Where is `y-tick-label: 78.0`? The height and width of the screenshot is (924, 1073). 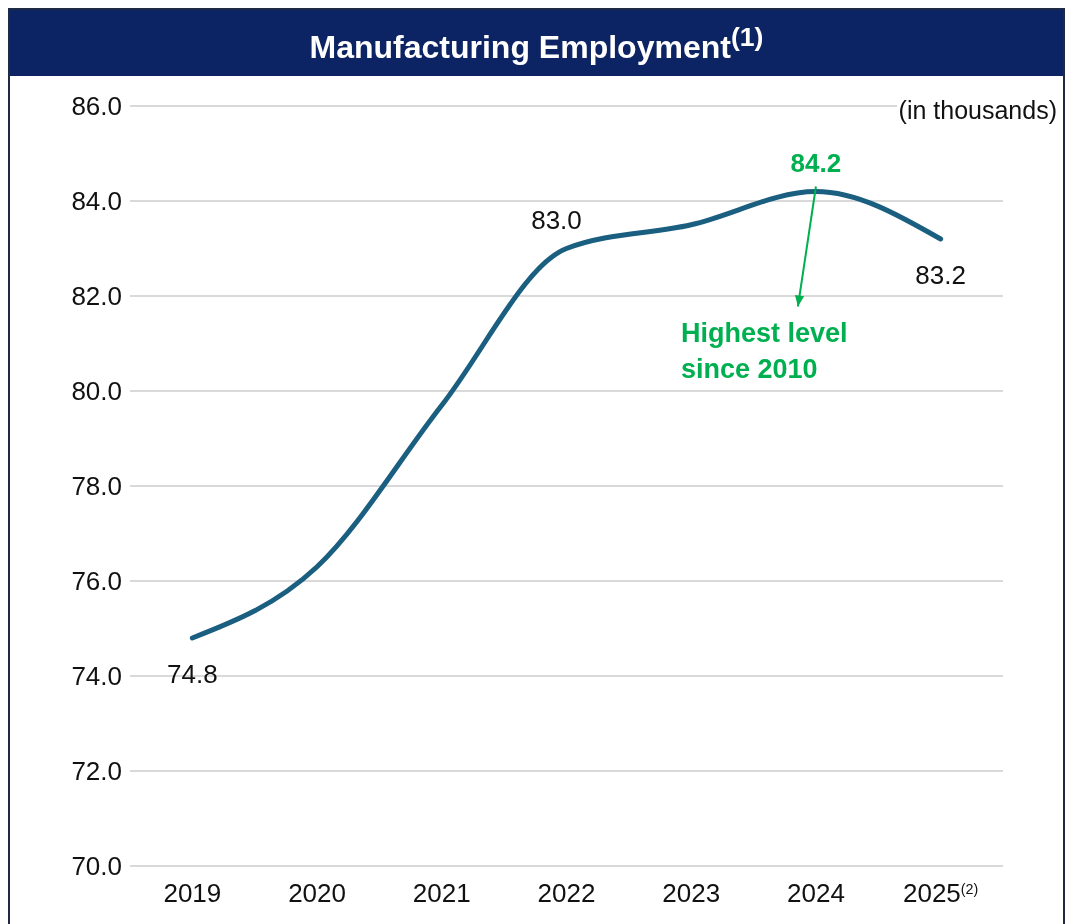 y-tick-label: 78.0 is located at coordinates (96, 485).